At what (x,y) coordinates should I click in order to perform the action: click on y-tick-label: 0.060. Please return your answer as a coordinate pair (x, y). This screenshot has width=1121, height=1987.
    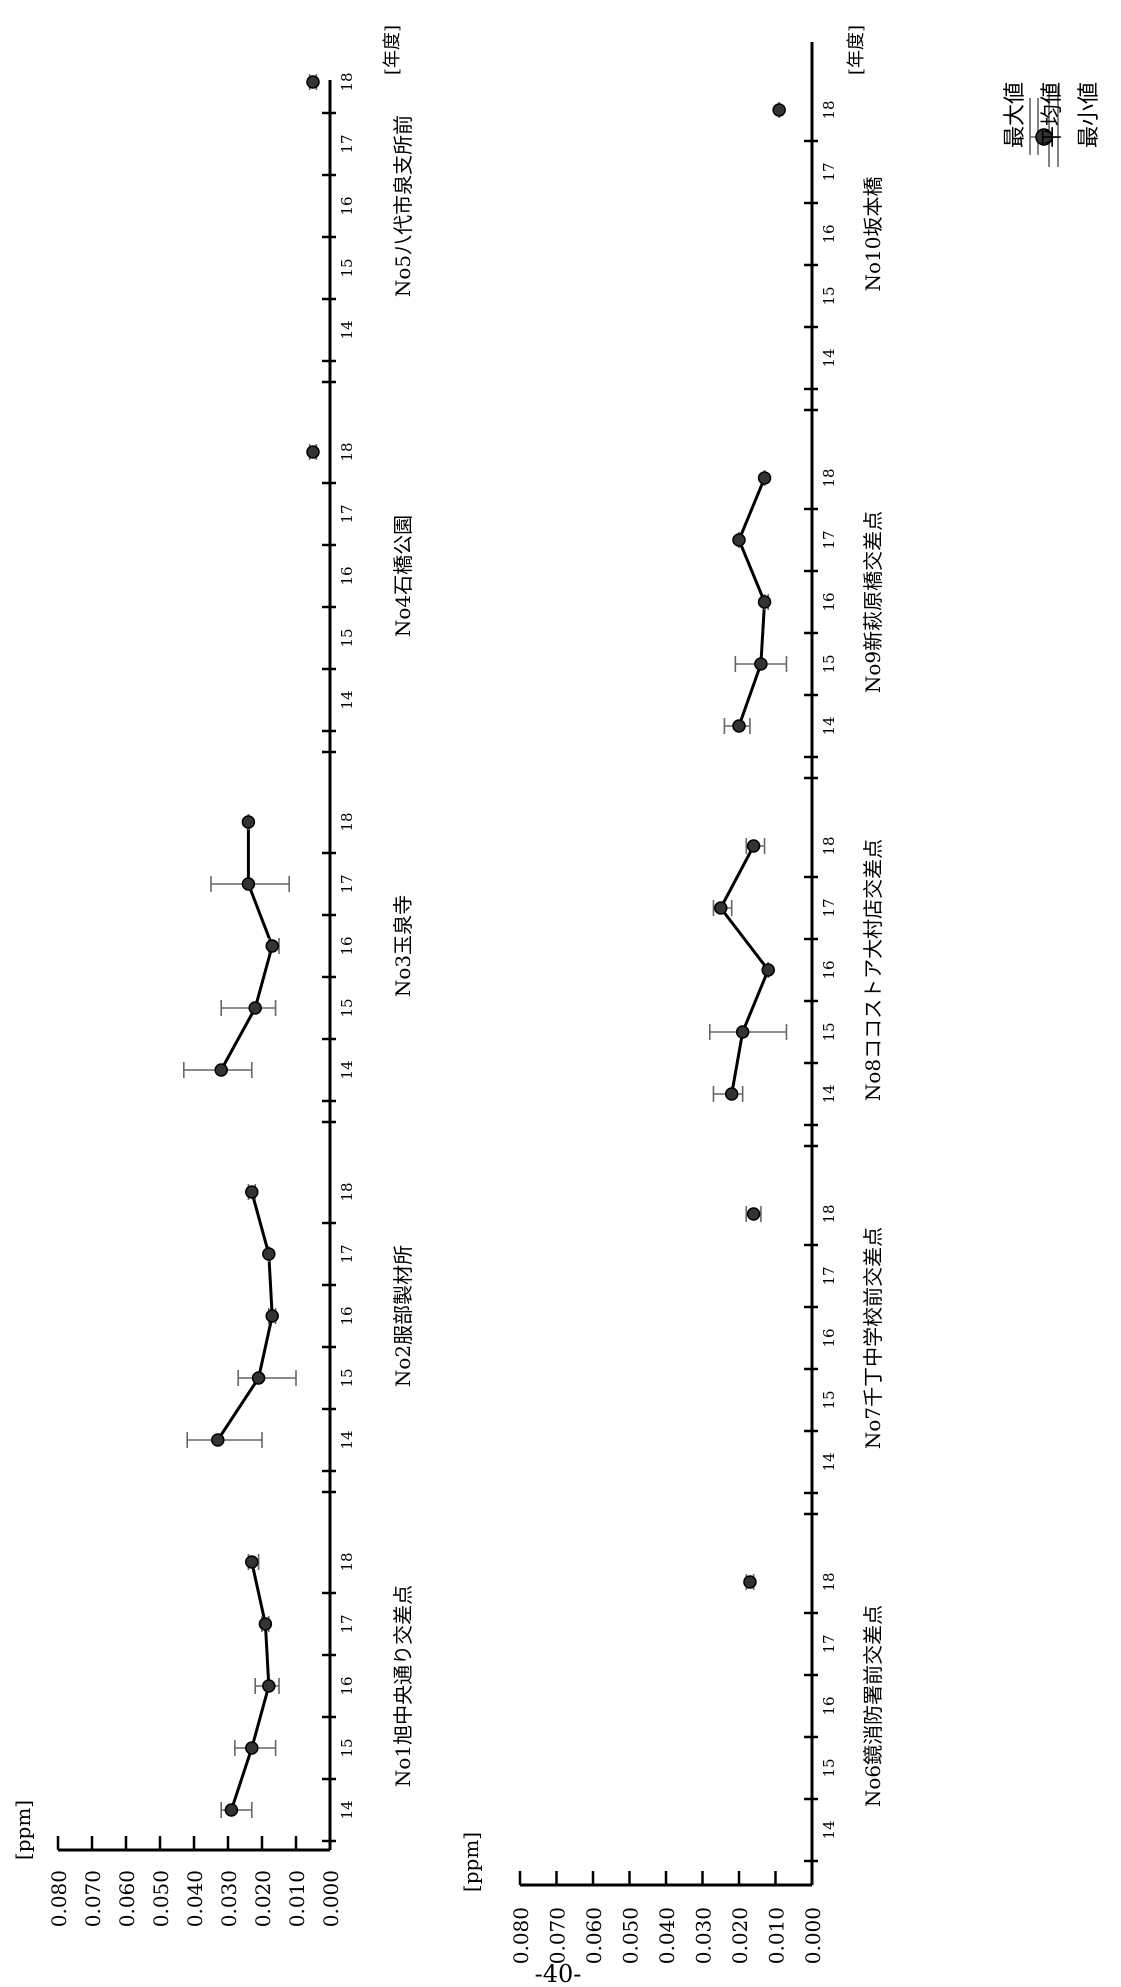
    Looking at the image, I should click on (127, 1898).